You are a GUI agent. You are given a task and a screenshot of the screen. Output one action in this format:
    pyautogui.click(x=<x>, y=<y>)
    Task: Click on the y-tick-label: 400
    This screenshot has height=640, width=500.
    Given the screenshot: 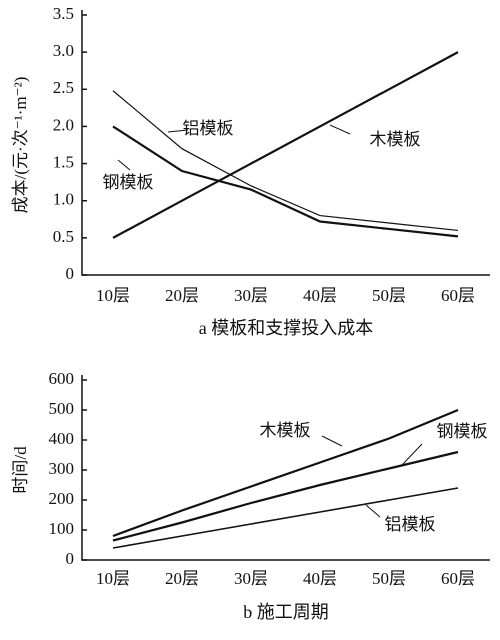 What is the action you would take?
    pyautogui.click(x=62, y=438)
    